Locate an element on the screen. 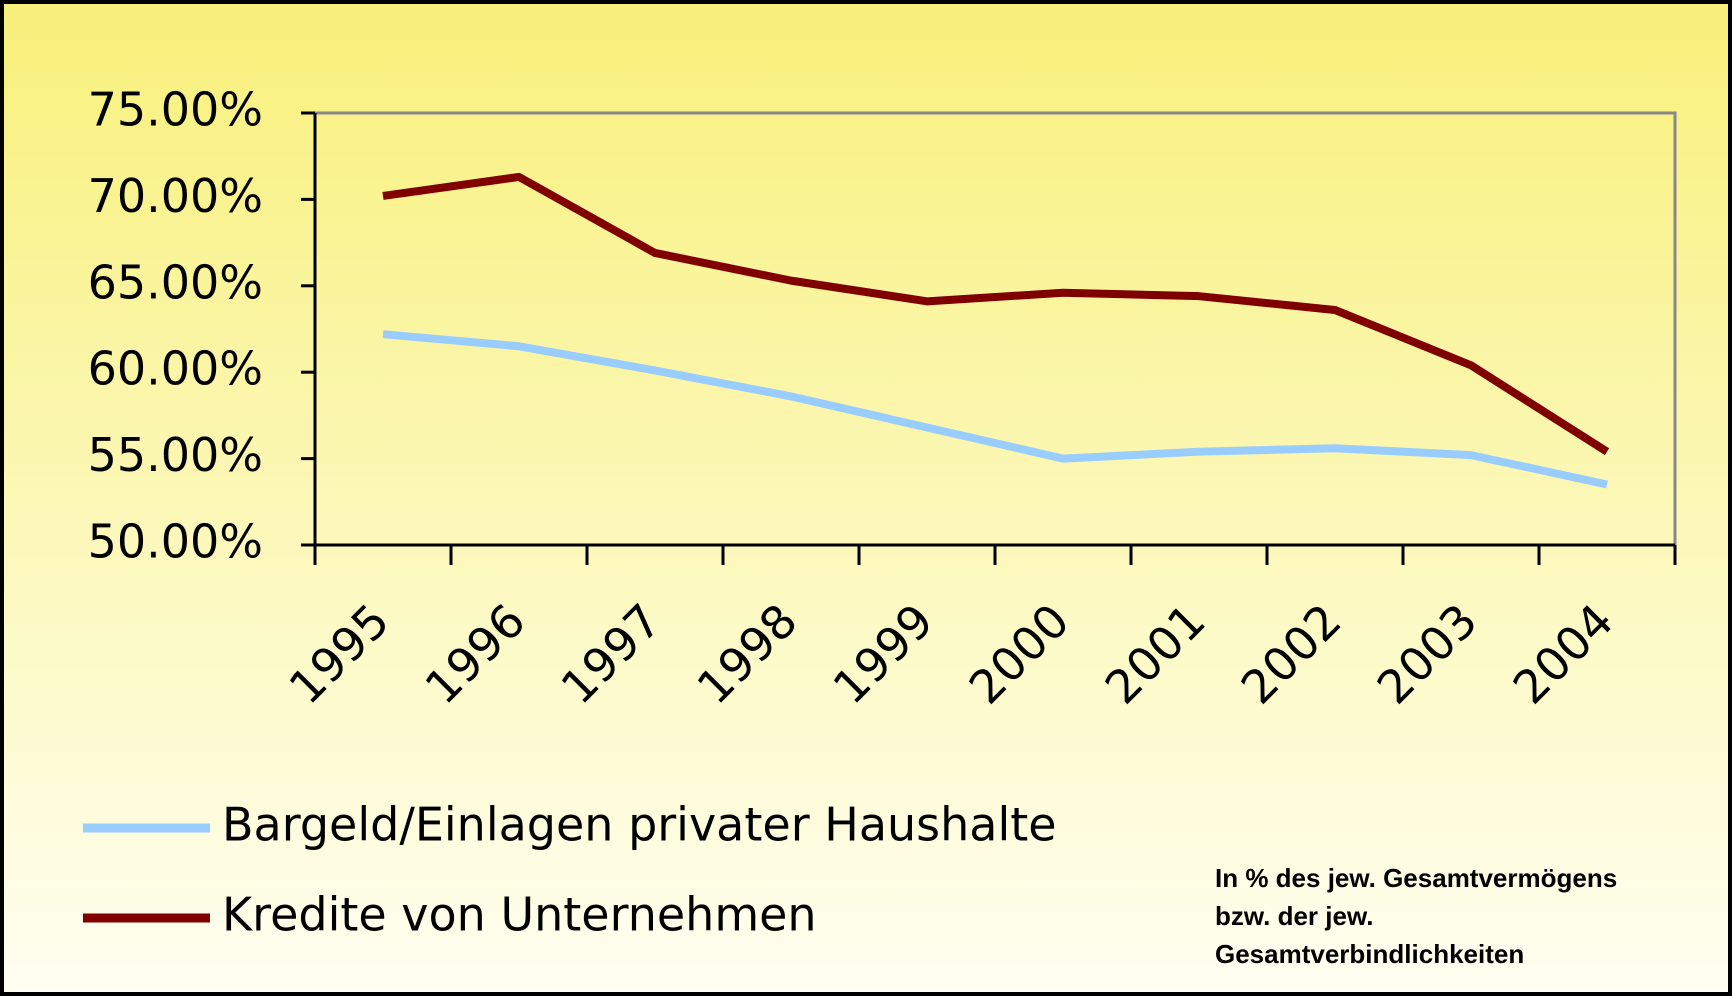  legend-label: Kredite von Unternehmen is located at coordinates (519, 915).